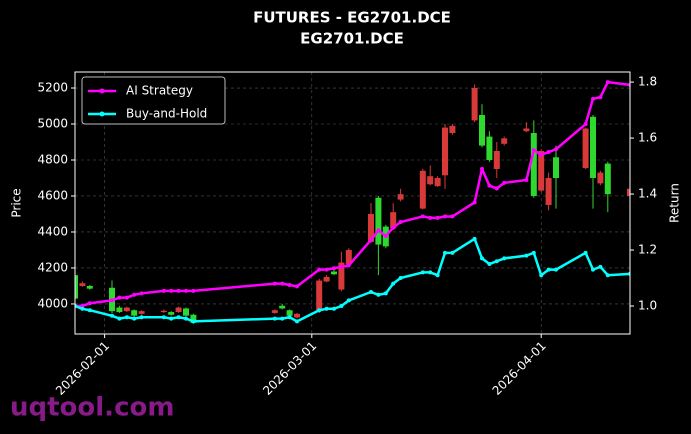 This screenshot has height=434, width=691. What do you see at coordinates (92, 408) in the screenshot?
I see `watermark: uqtool.com` at bounding box center [92, 408].